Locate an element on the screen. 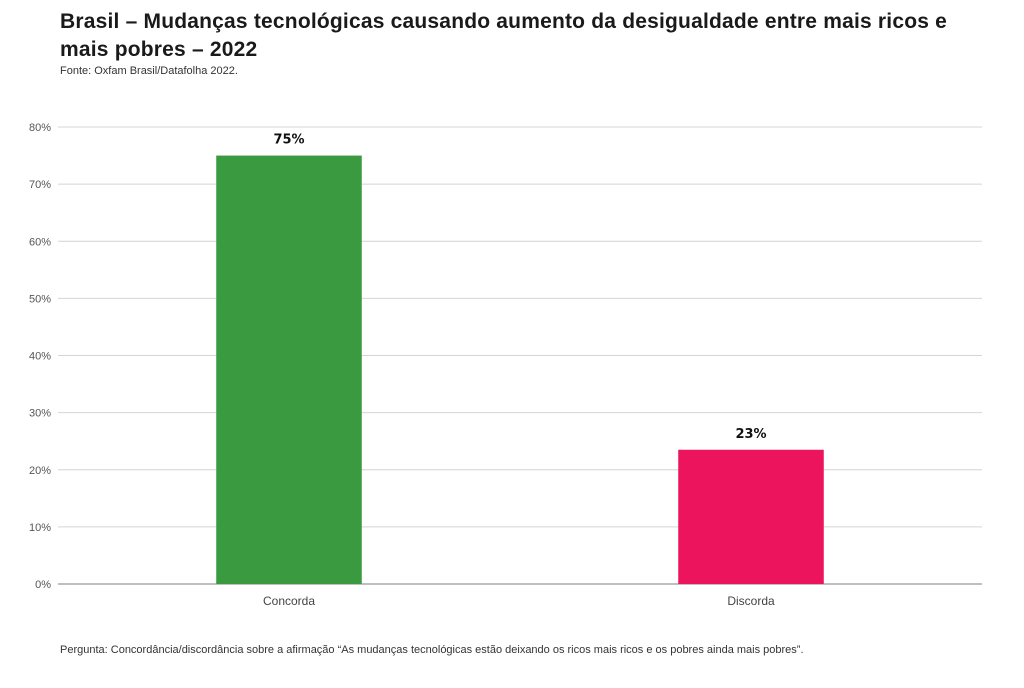 Image resolution: width=1024 pixels, height=688 pixels. y-tick-label: 70% is located at coordinates (40, 185).